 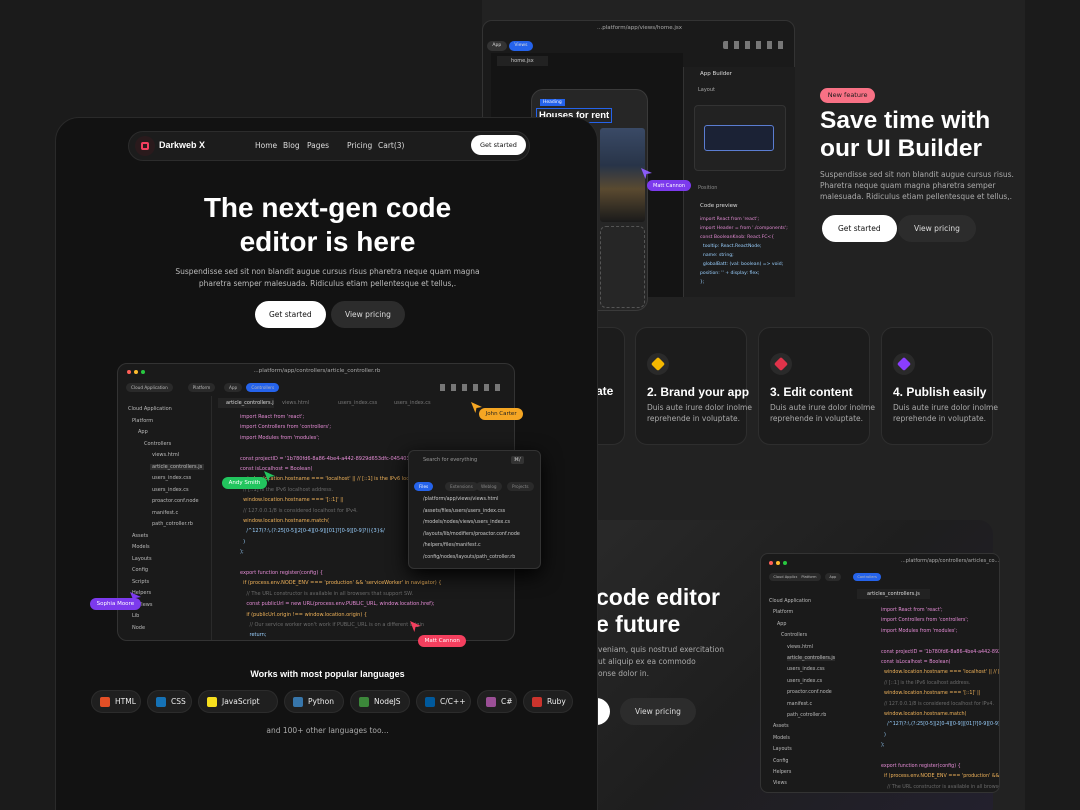 I want to click on filter: Extensions, so click(x=461, y=487).